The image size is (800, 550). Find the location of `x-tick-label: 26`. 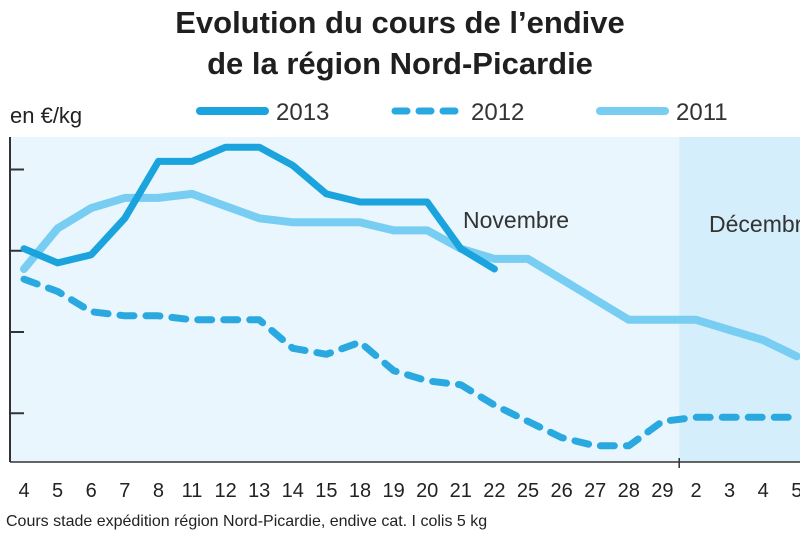

x-tick-label: 26 is located at coordinates (561, 491).